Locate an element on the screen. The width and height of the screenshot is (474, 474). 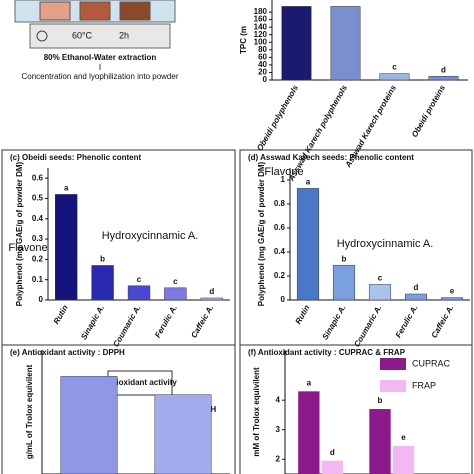
x-tick-label: Obeidi polyphenols is located at coordinates (277, 117).